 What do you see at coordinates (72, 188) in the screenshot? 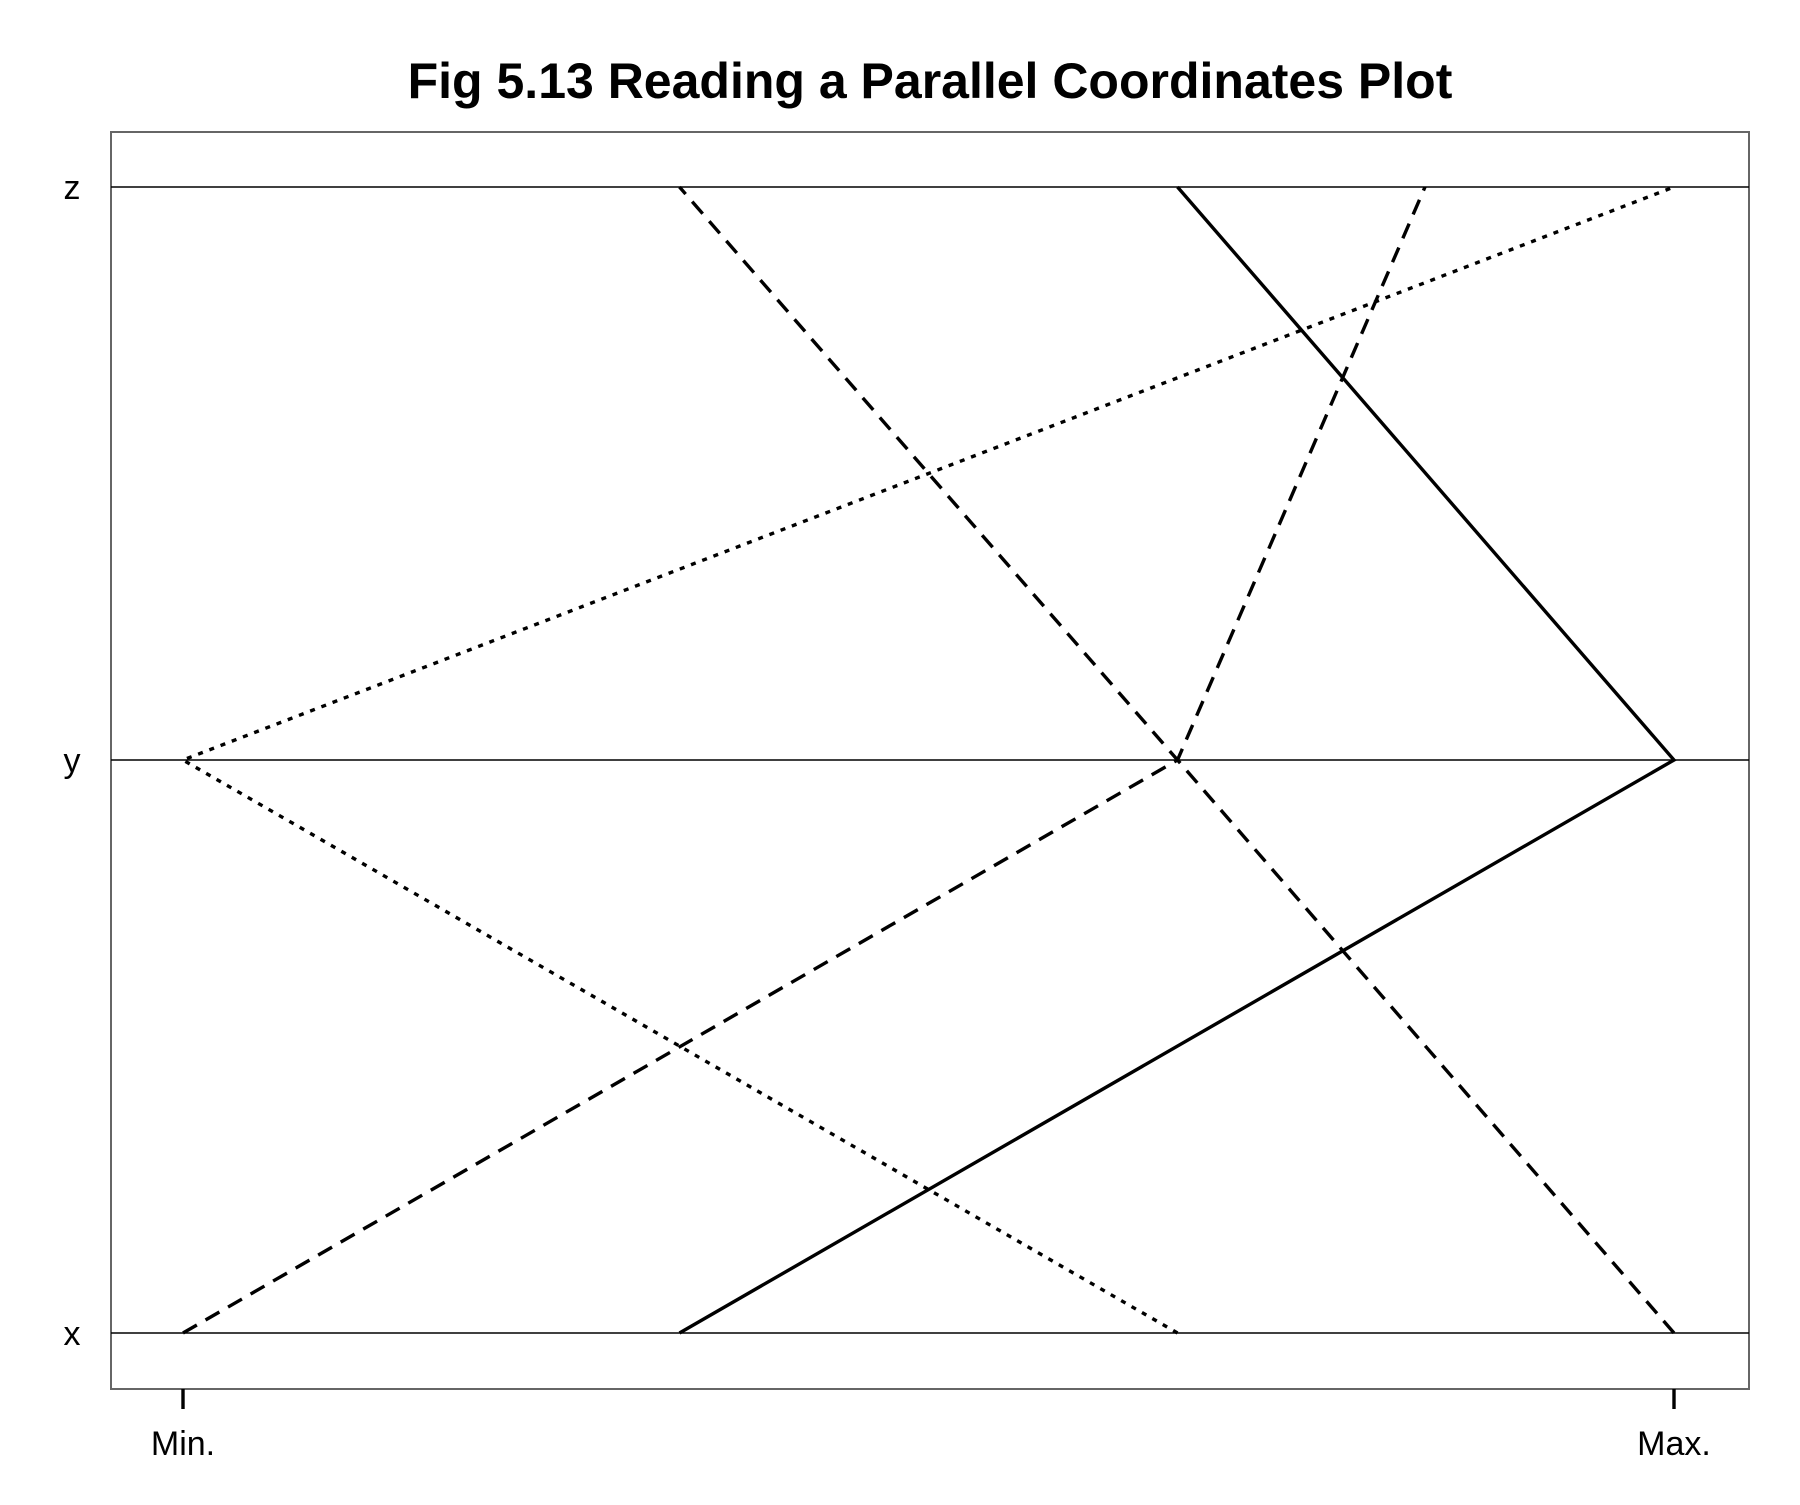
I see `axis-label-z: z` at bounding box center [72, 188].